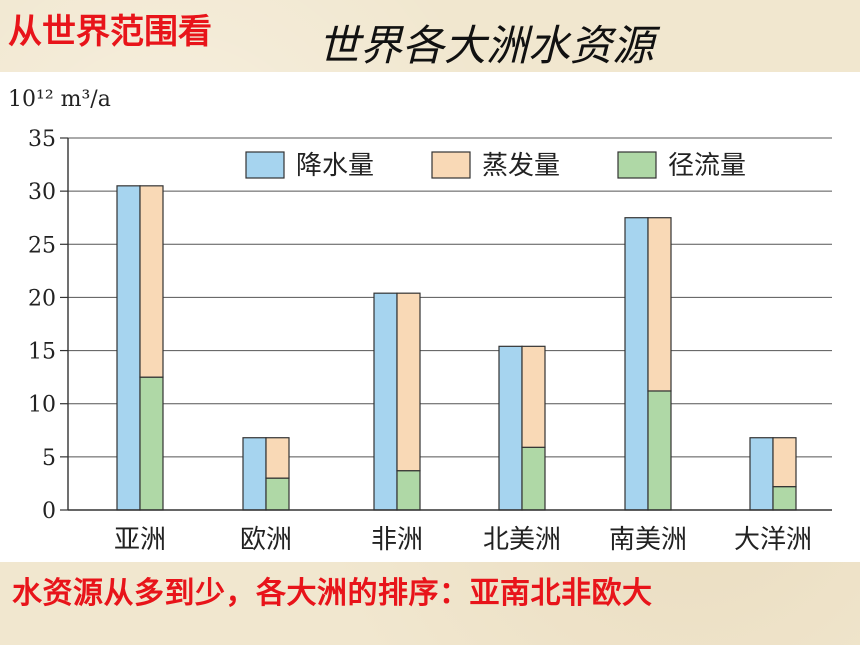 The image size is (860, 645). What do you see at coordinates (110, 32) in the screenshot?
I see `heading-from-world-scope: 从世界范围看` at bounding box center [110, 32].